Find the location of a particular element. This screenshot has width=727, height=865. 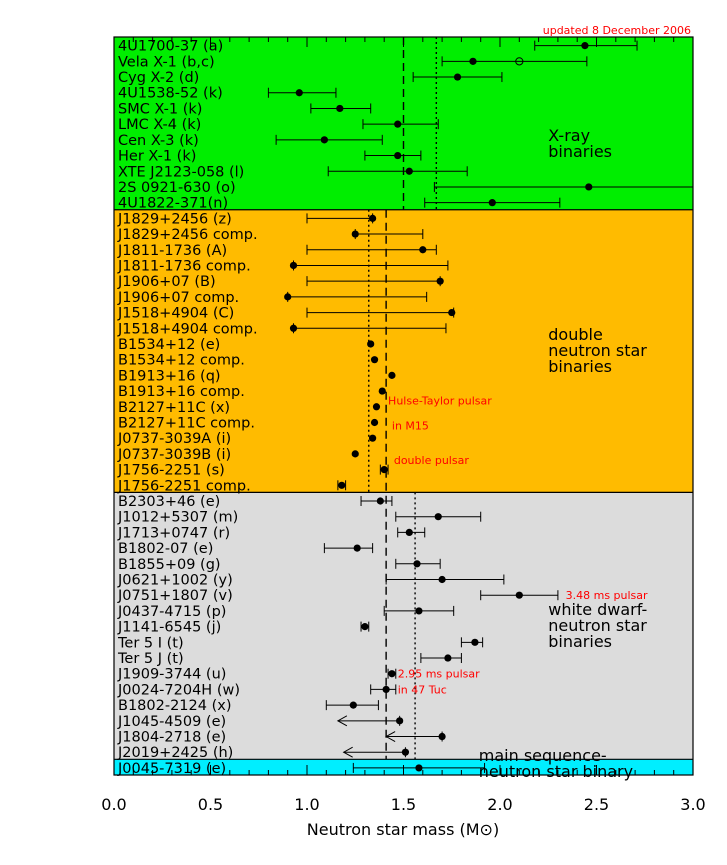

row-label: B2127+11C comp. is located at coordinates (186, 423).